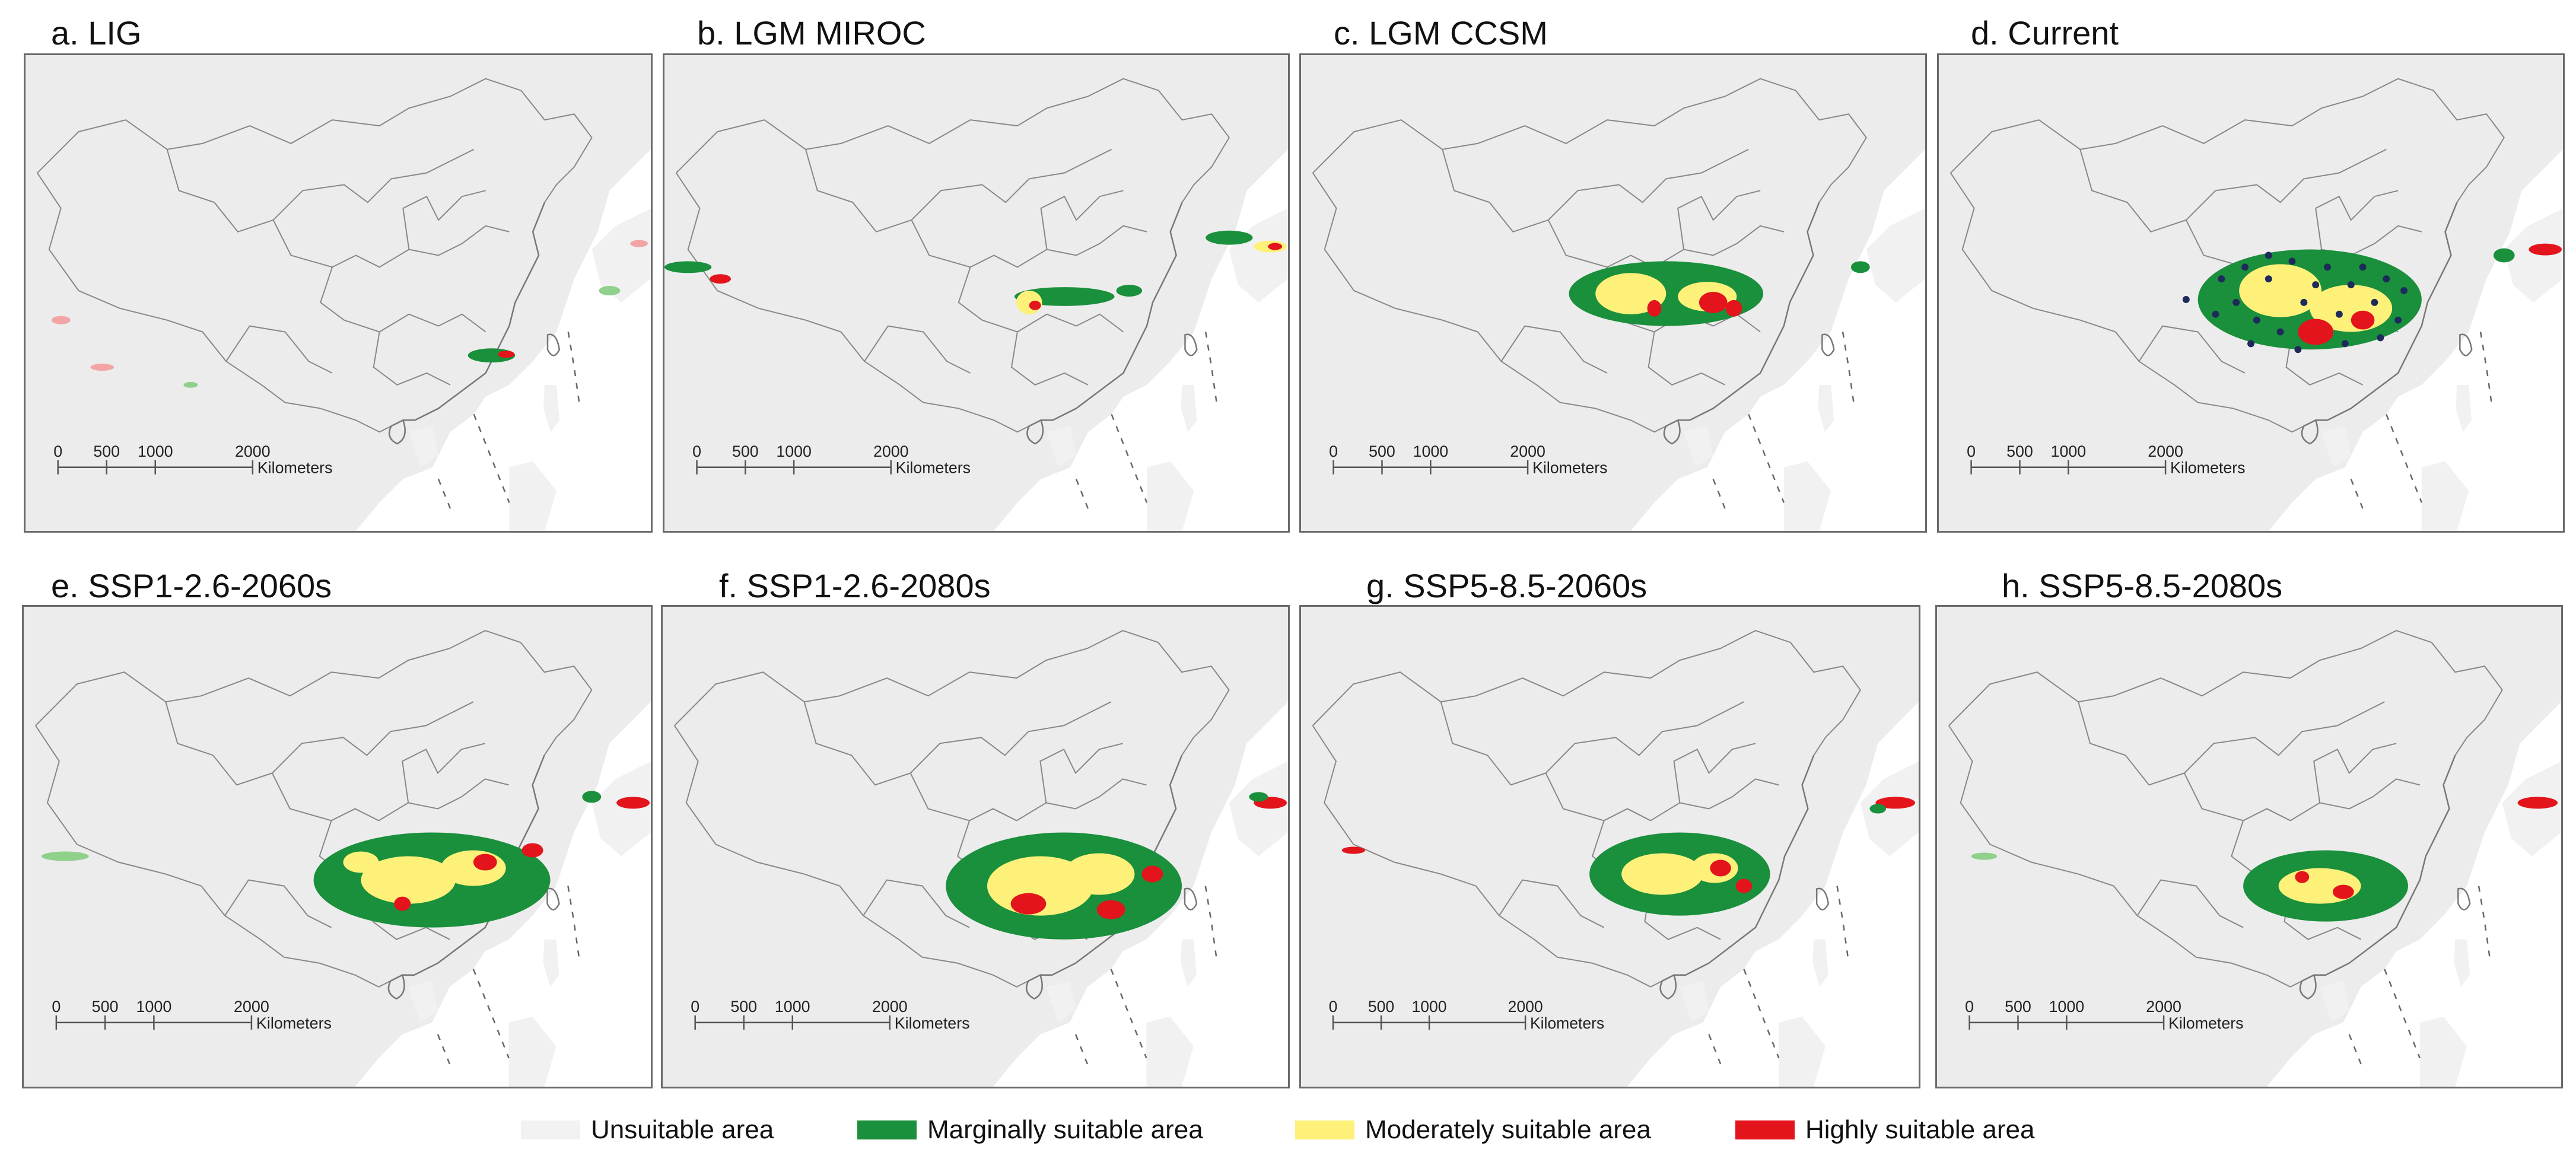 This screenshot has height=1162, width=2576. I want to click on legend-label: Unsuitable area, so click(682, 1130).